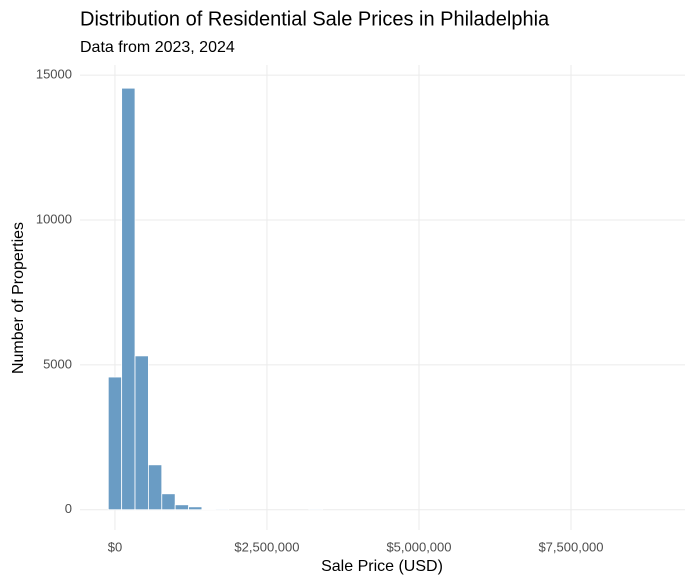 Image resolution: width=692 pixels, height=586 pixels. Describe the element at coordinates (418, 546) in the screenshot. I see `x-tick-label: $5,000,000` at that location.